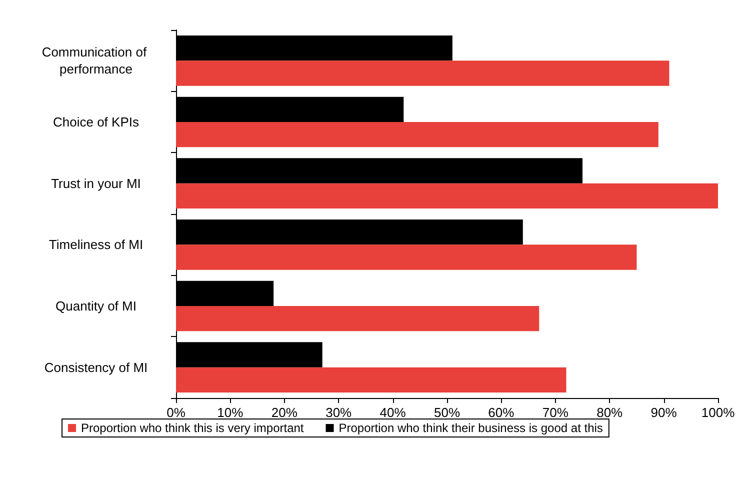 The height and width of the screenshot is (489, 755). I want to click on y-tick-label: Consistency of MI, so click(96, 367).